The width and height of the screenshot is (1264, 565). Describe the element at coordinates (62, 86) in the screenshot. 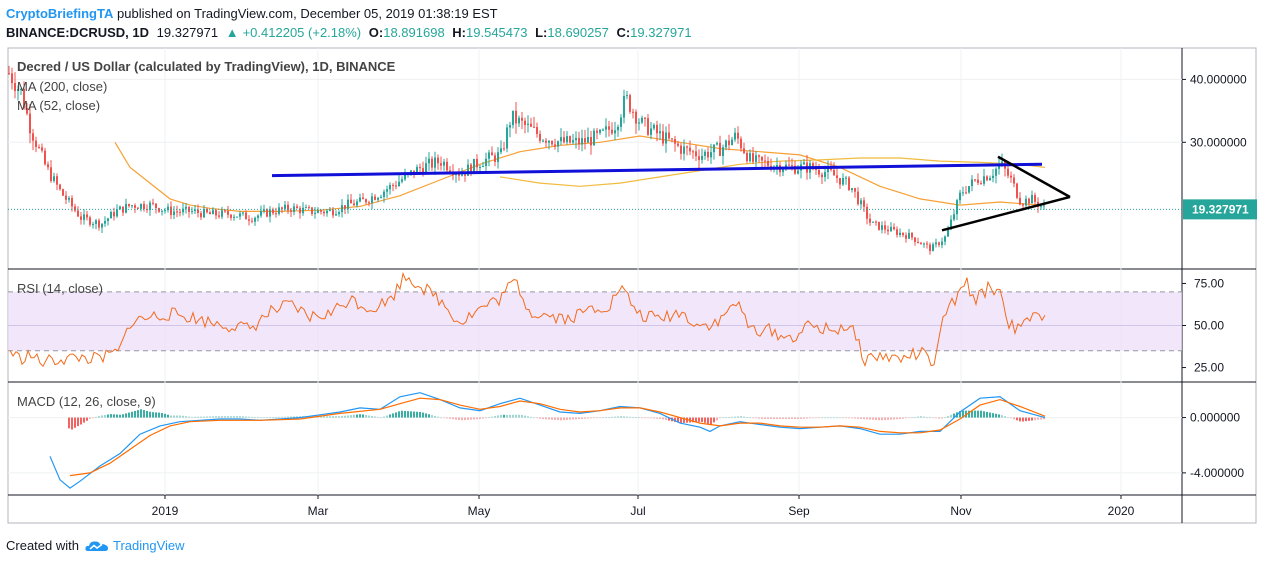

I see `ma200-legend: MA (200, close)` at that location.